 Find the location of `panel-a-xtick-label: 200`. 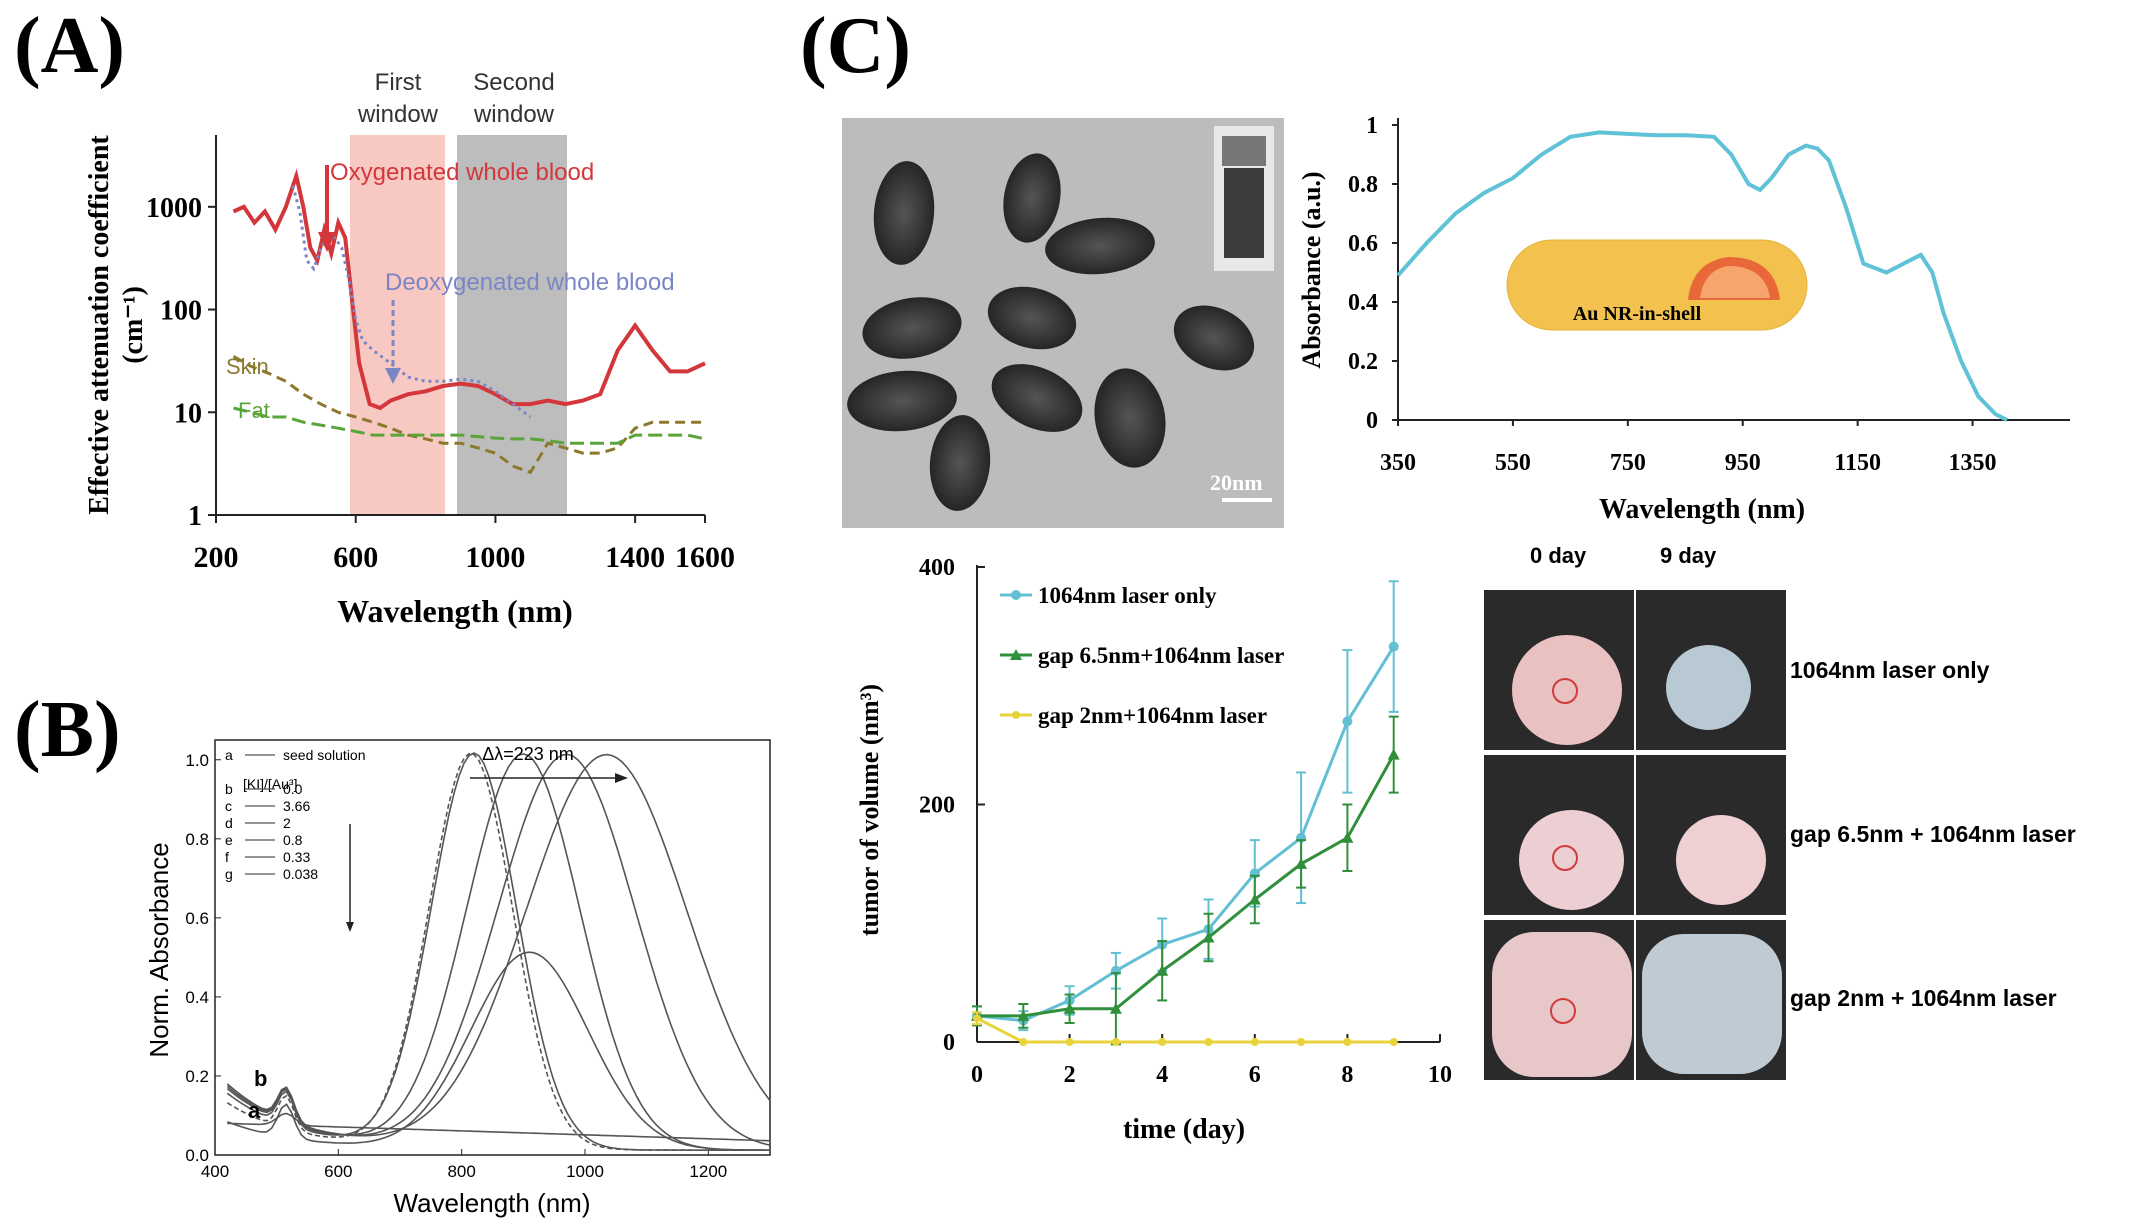

panel-a-xtick-label: 200 is located at coordinates (216, 557).